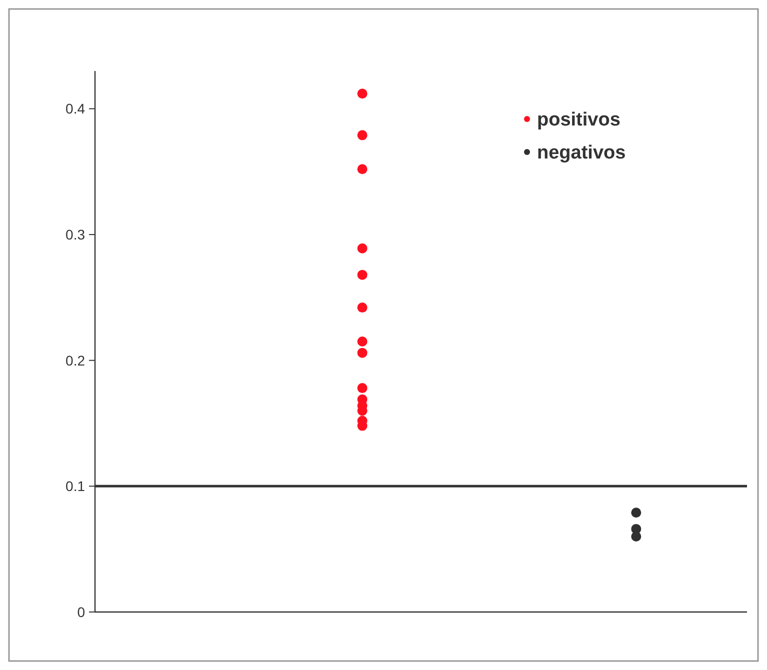  What do you see at coordinates (581, 153) in the screenshot?
I see `legend-label: negativos` at bounding box center [581, 153].